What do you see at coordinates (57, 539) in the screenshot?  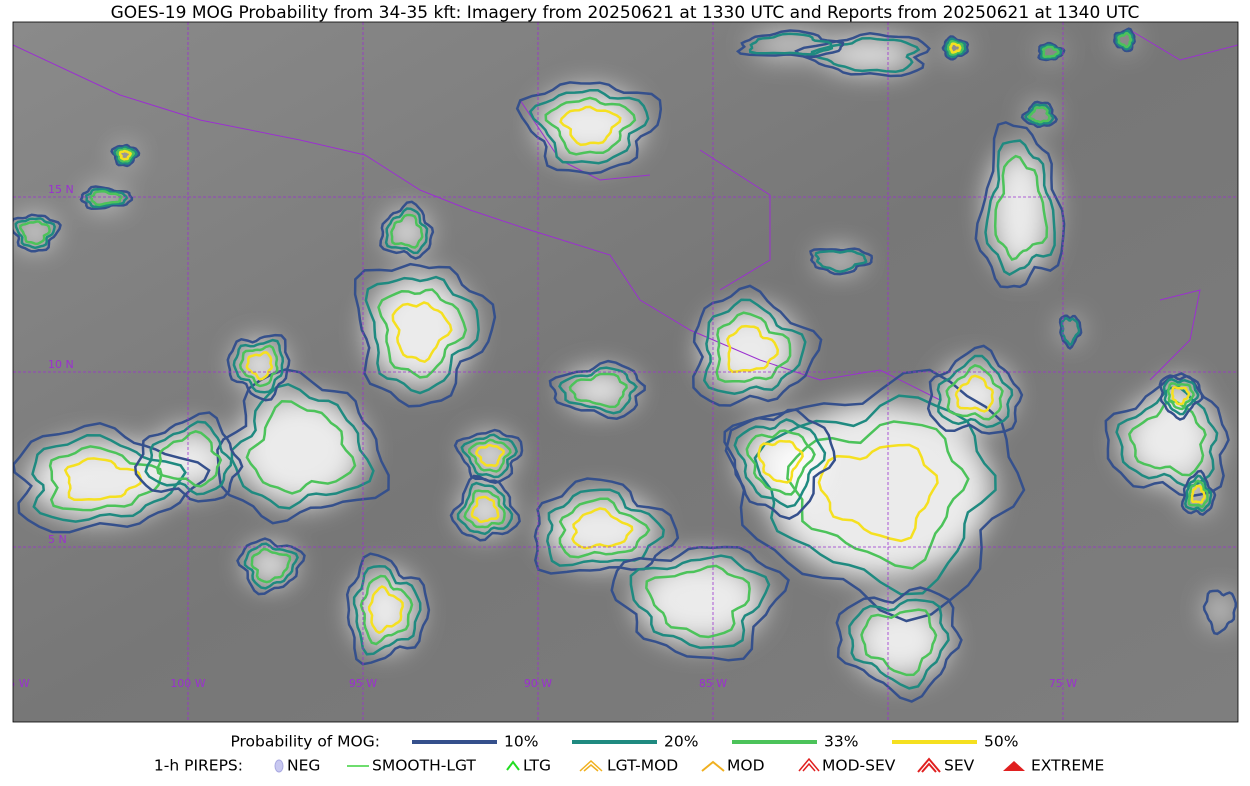 I see `lat-label: 5 N` at bounding box center [57, 539].